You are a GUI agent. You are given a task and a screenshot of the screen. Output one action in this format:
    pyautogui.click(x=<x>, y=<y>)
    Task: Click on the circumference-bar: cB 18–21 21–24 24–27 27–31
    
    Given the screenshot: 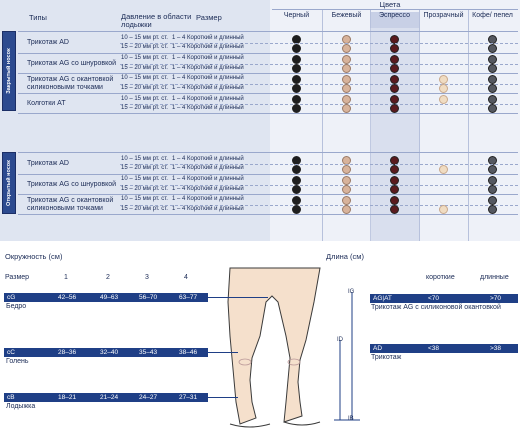 What is the action you would take?
    pyautogui.click(x=106, y=397)
    